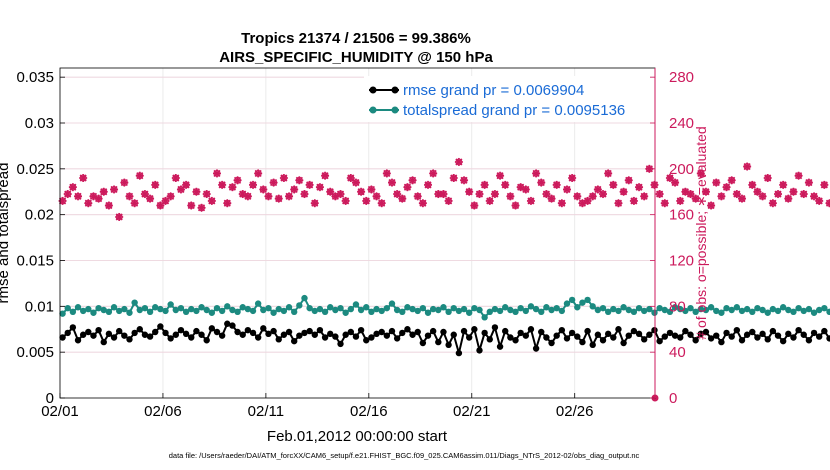 The height and width of the screenshot is (470, 830). I want to click on y2-tick-label: 200, so click(681, 169).